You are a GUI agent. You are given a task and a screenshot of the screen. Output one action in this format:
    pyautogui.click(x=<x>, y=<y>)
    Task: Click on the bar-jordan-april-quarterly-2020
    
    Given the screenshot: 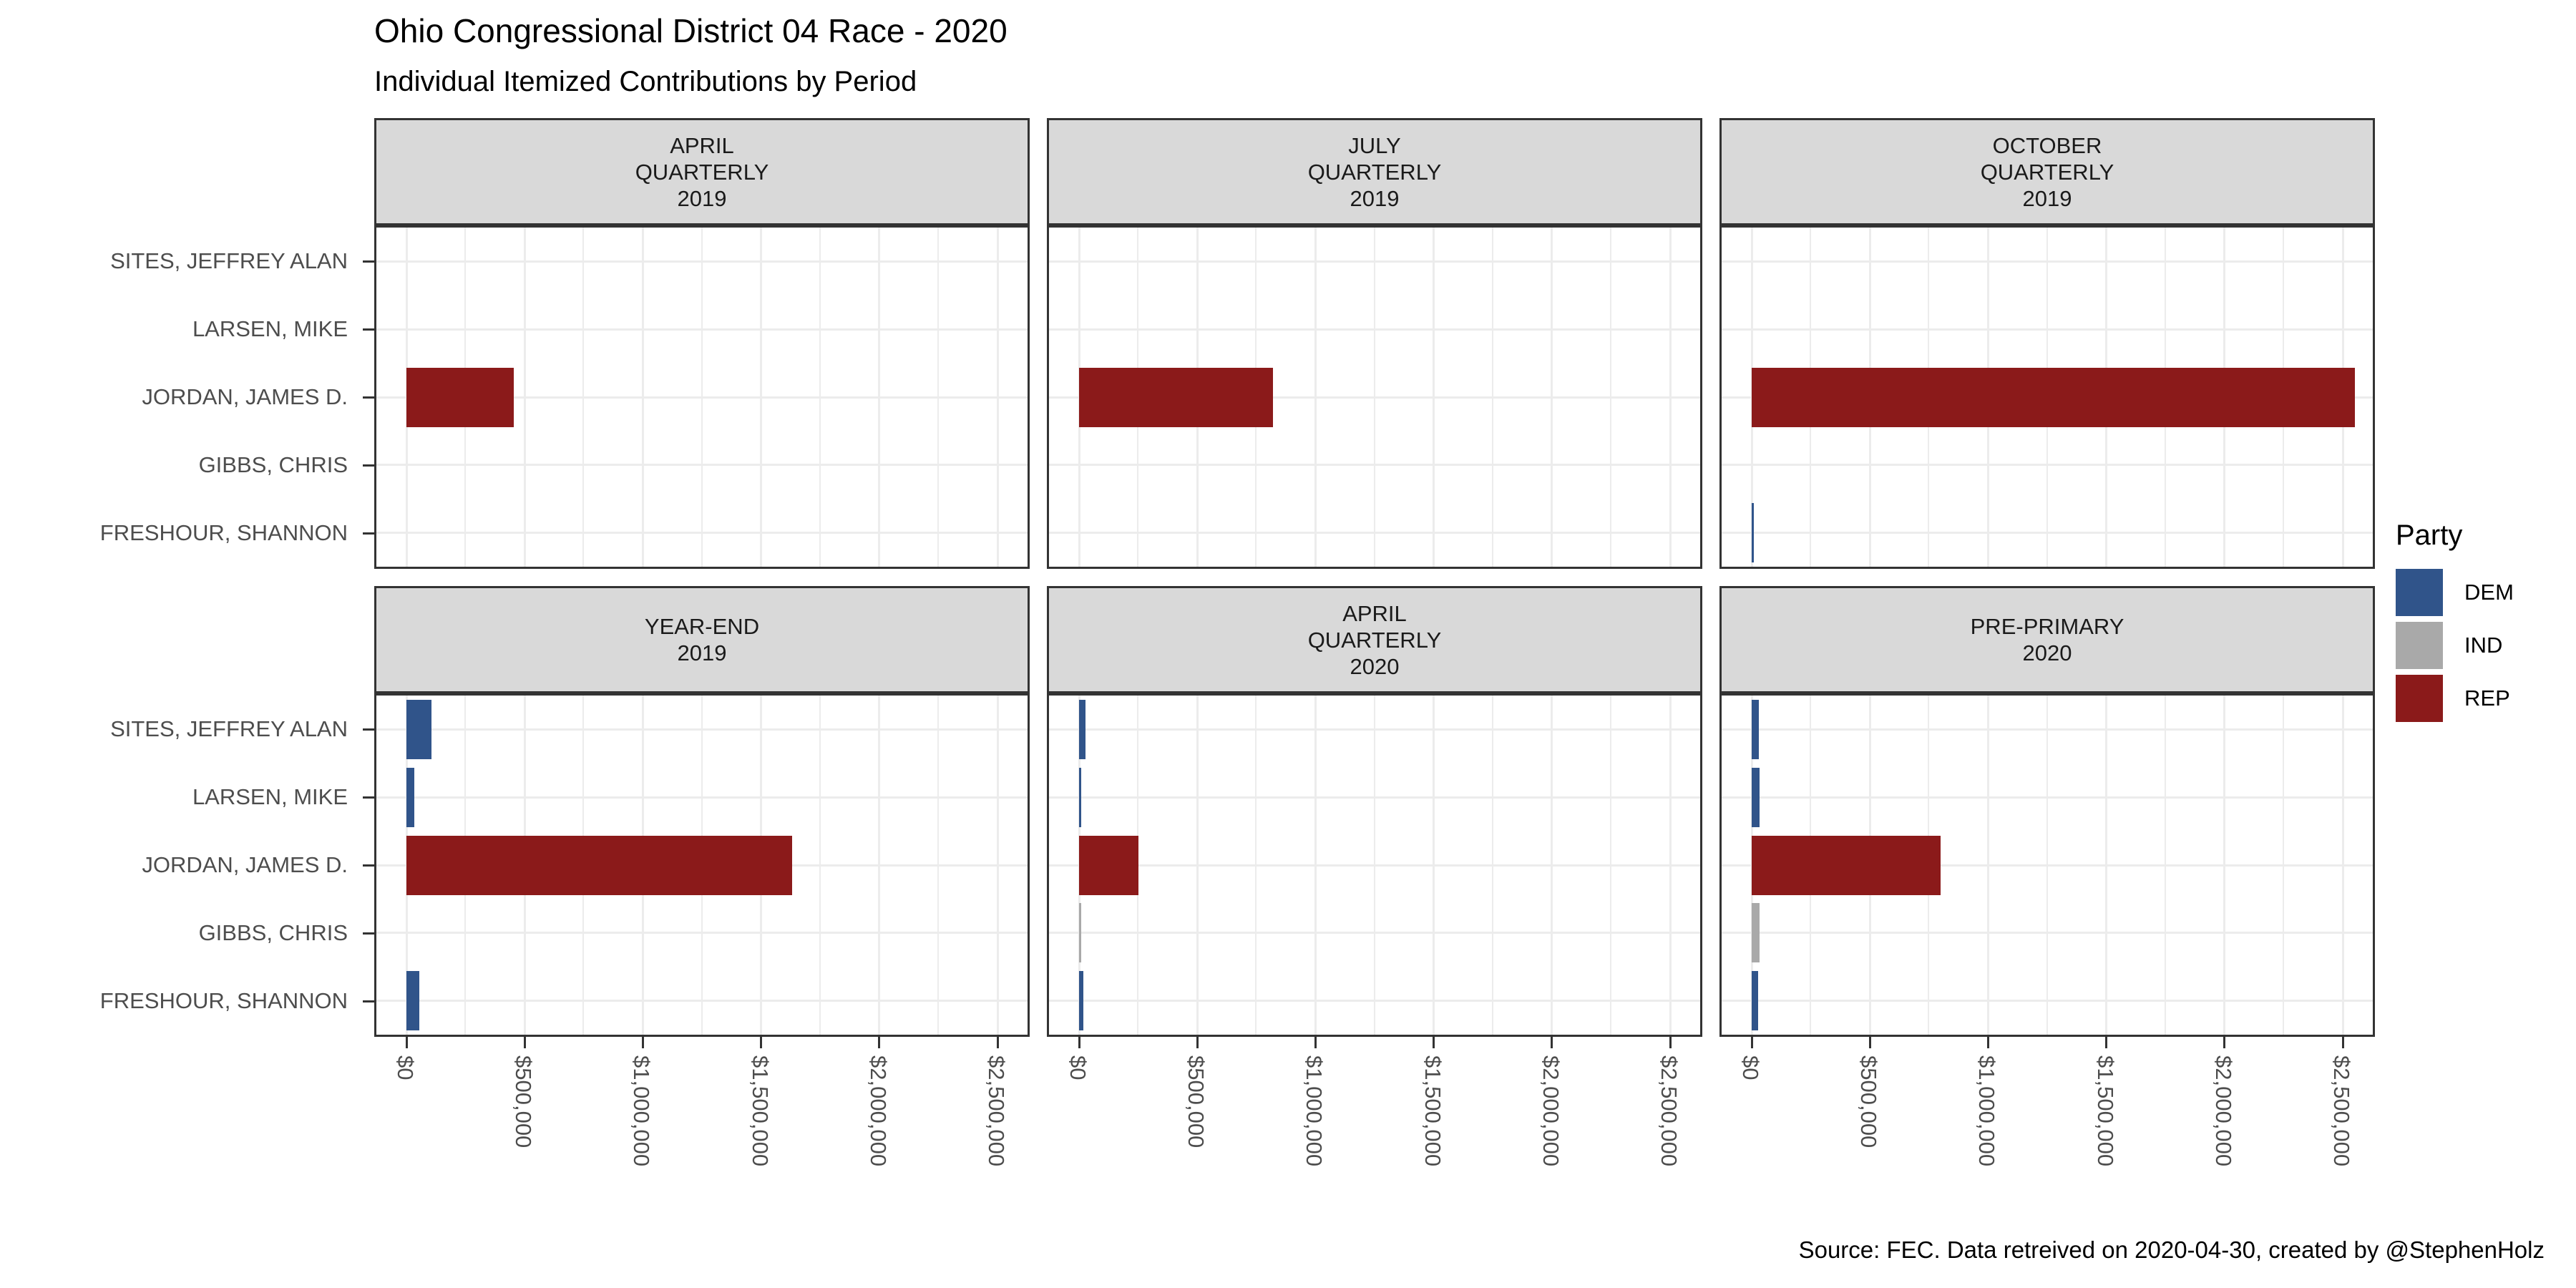 What is the action you would take?
    pyautogui.click(x=1108, y=865)
    